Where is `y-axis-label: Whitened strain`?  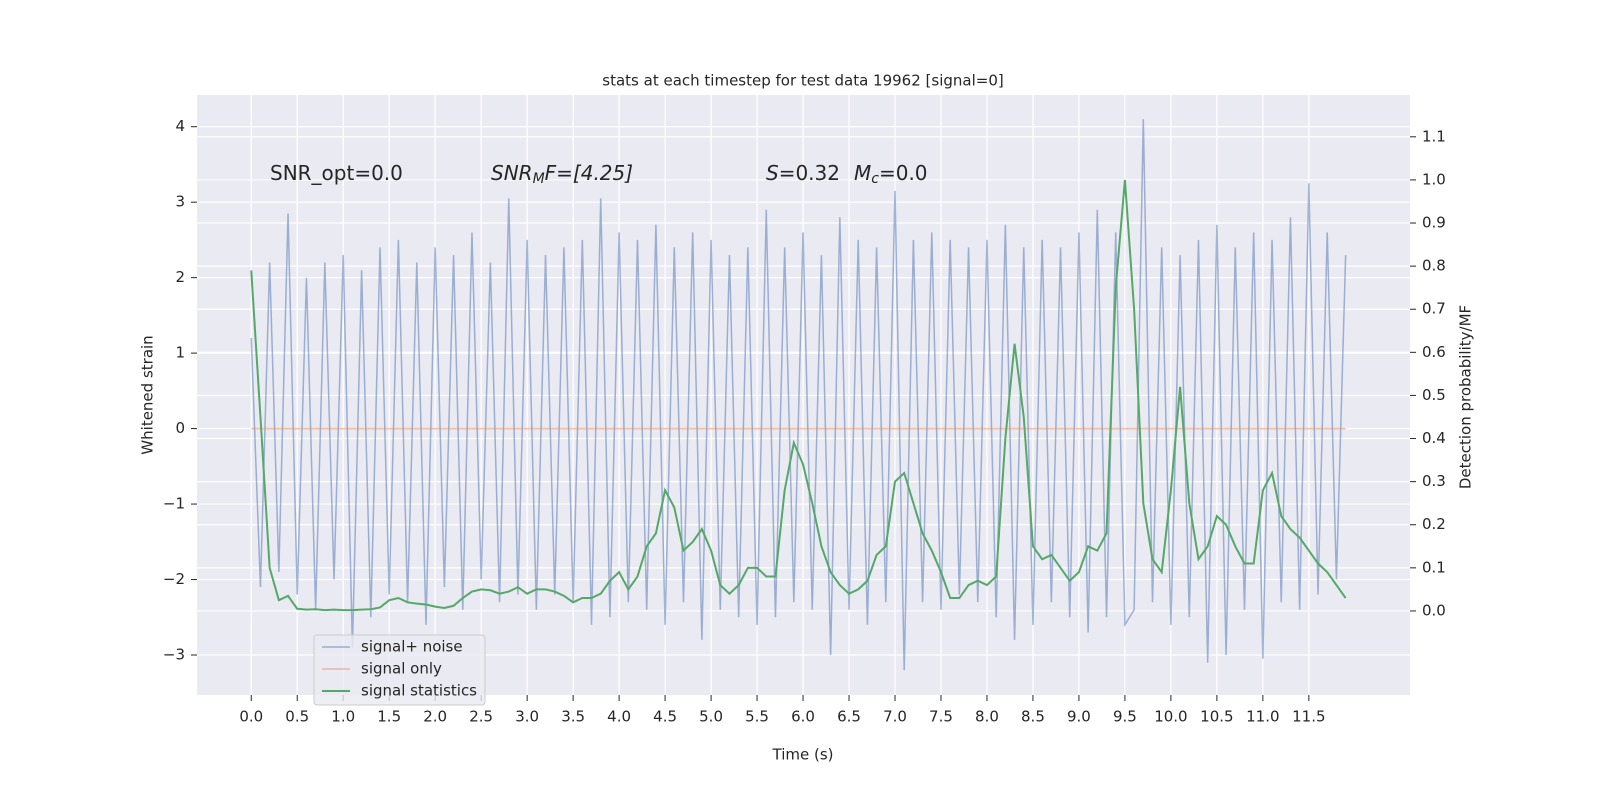 y-axis-label: Whitened strain is located at coordinates (148, 394).